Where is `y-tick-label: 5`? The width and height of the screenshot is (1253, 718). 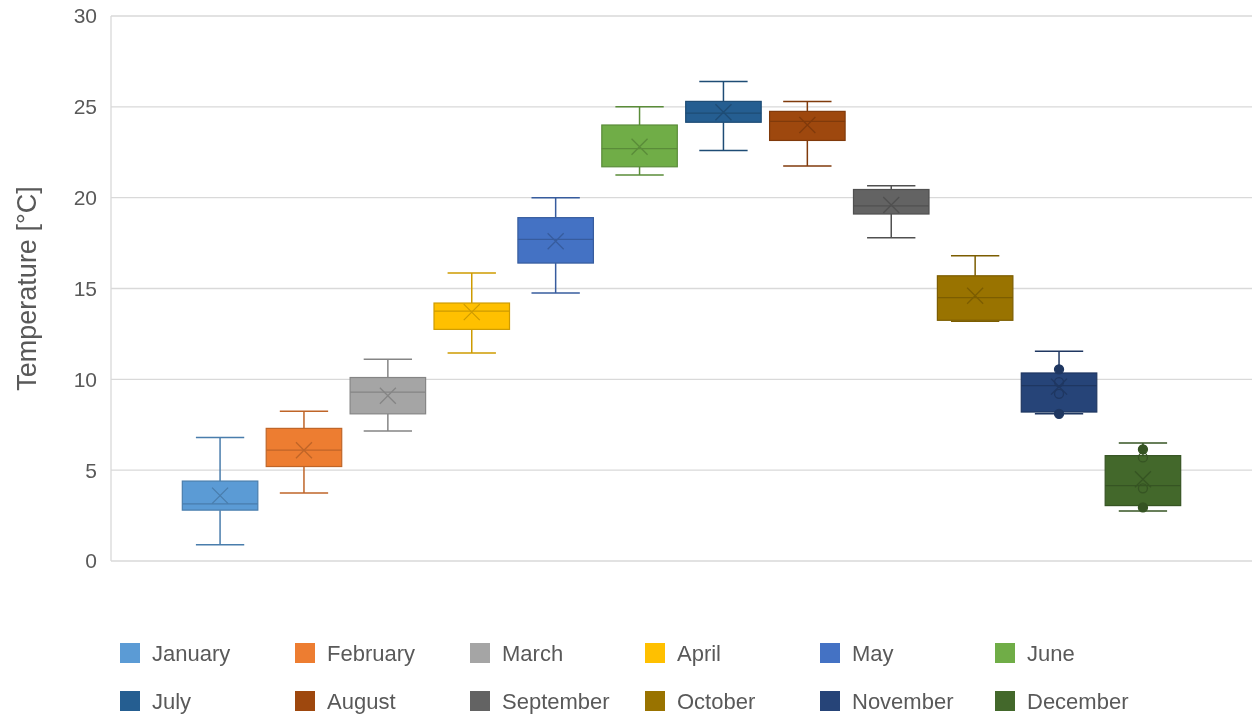 y-tick-label: 5 is located at coordinates (91, 470).